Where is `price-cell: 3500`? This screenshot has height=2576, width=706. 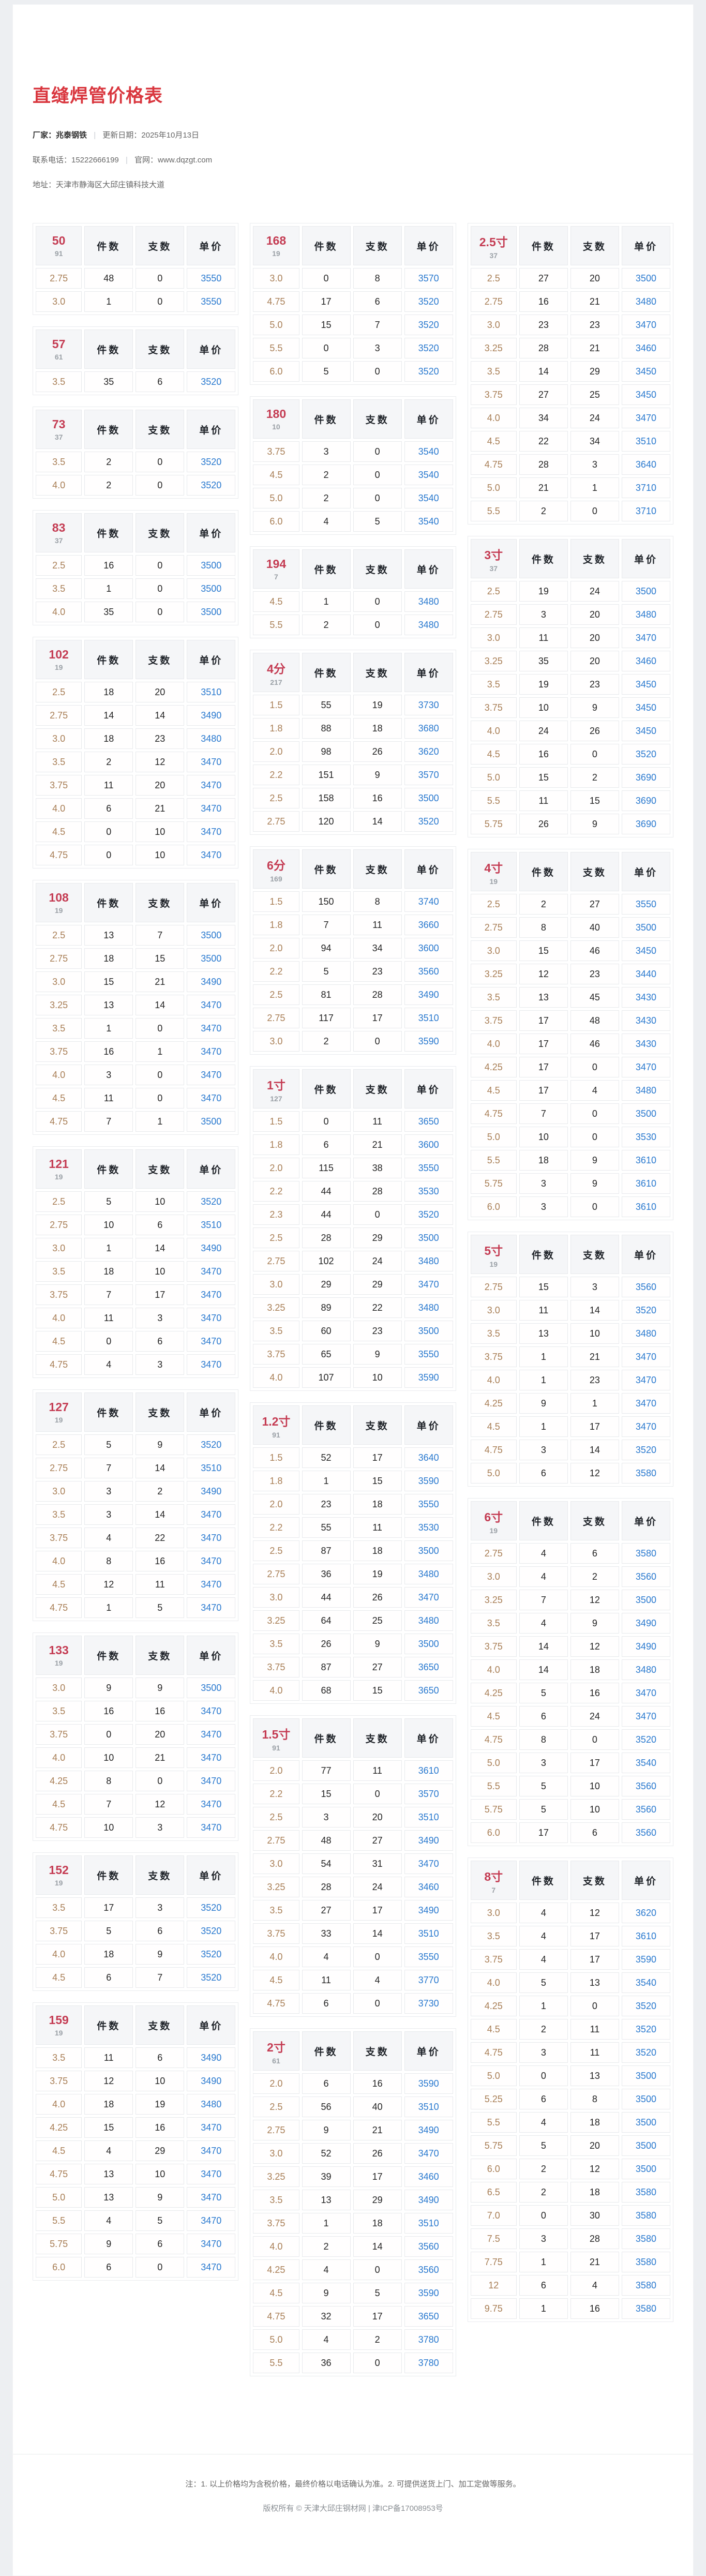
price-cell: 3500 is located at coordinates (645, 591).